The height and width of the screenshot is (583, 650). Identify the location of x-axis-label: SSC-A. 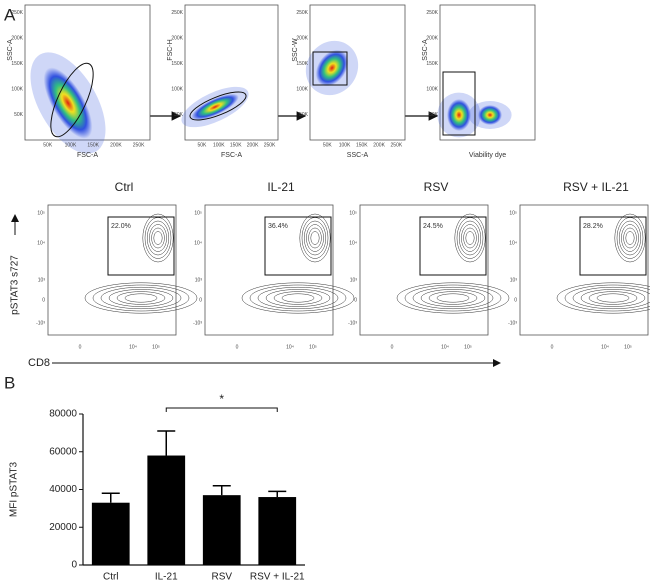
(358, 155).